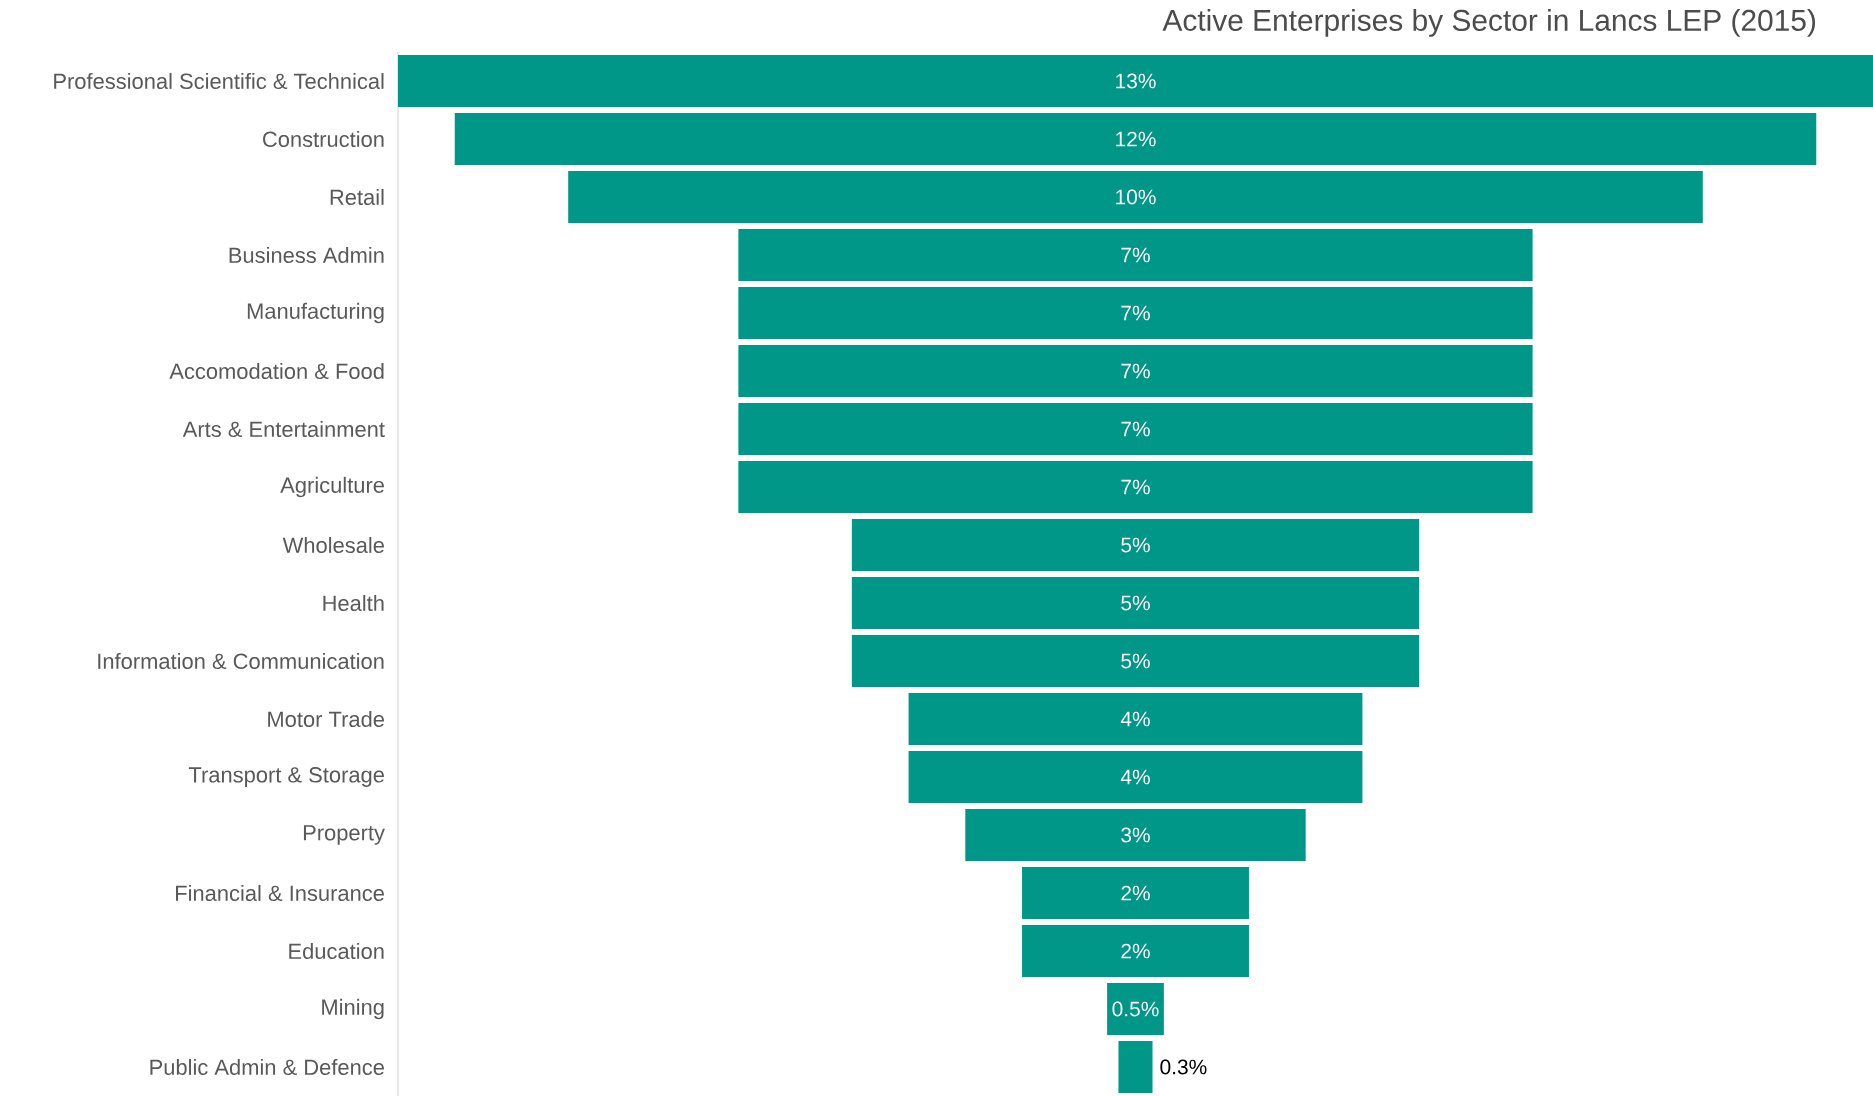 This screenshot has height=1096, width=1873. I want to click on data-label: 12%, so click(1136, 139).